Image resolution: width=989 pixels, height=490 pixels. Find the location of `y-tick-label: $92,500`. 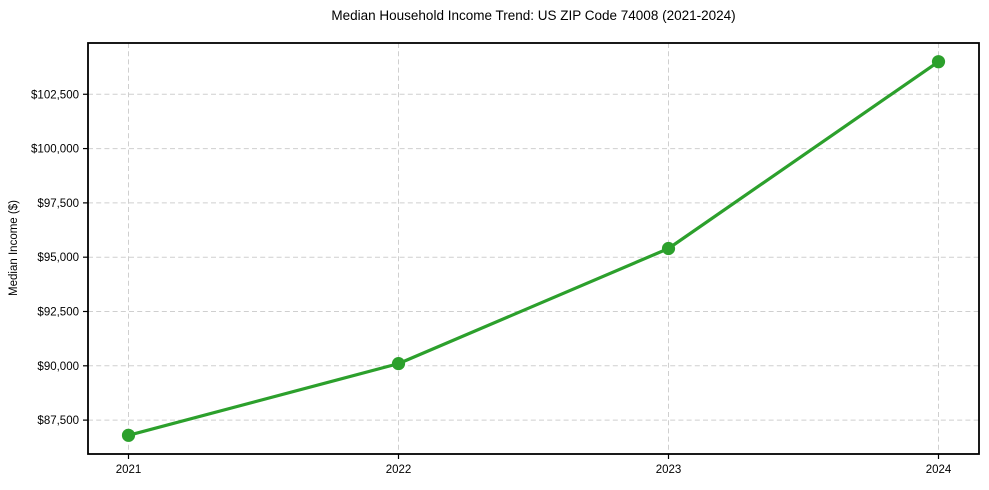

y-tick-label: $92,500 is located at coordinates (58, 312).